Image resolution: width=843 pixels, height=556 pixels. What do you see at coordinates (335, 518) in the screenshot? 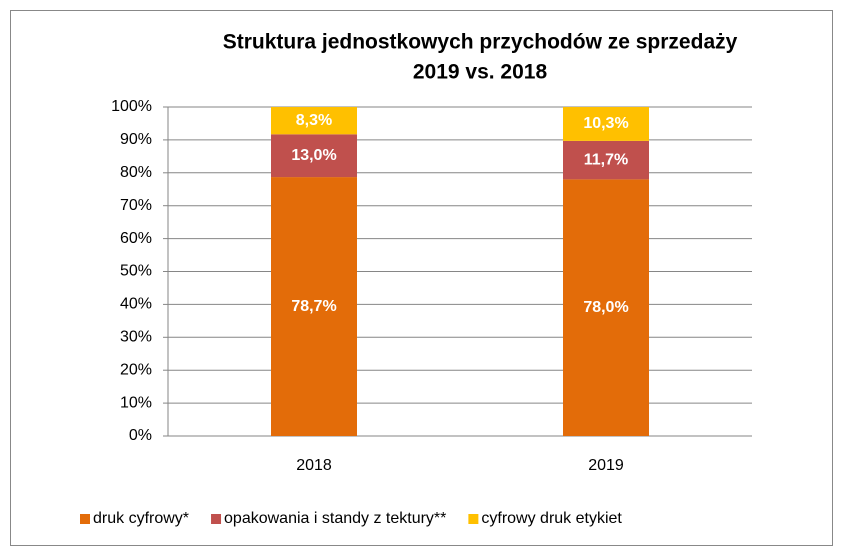
I see `legend-label: opakowania i standy z tektury**` at bounding box center [335, 518].